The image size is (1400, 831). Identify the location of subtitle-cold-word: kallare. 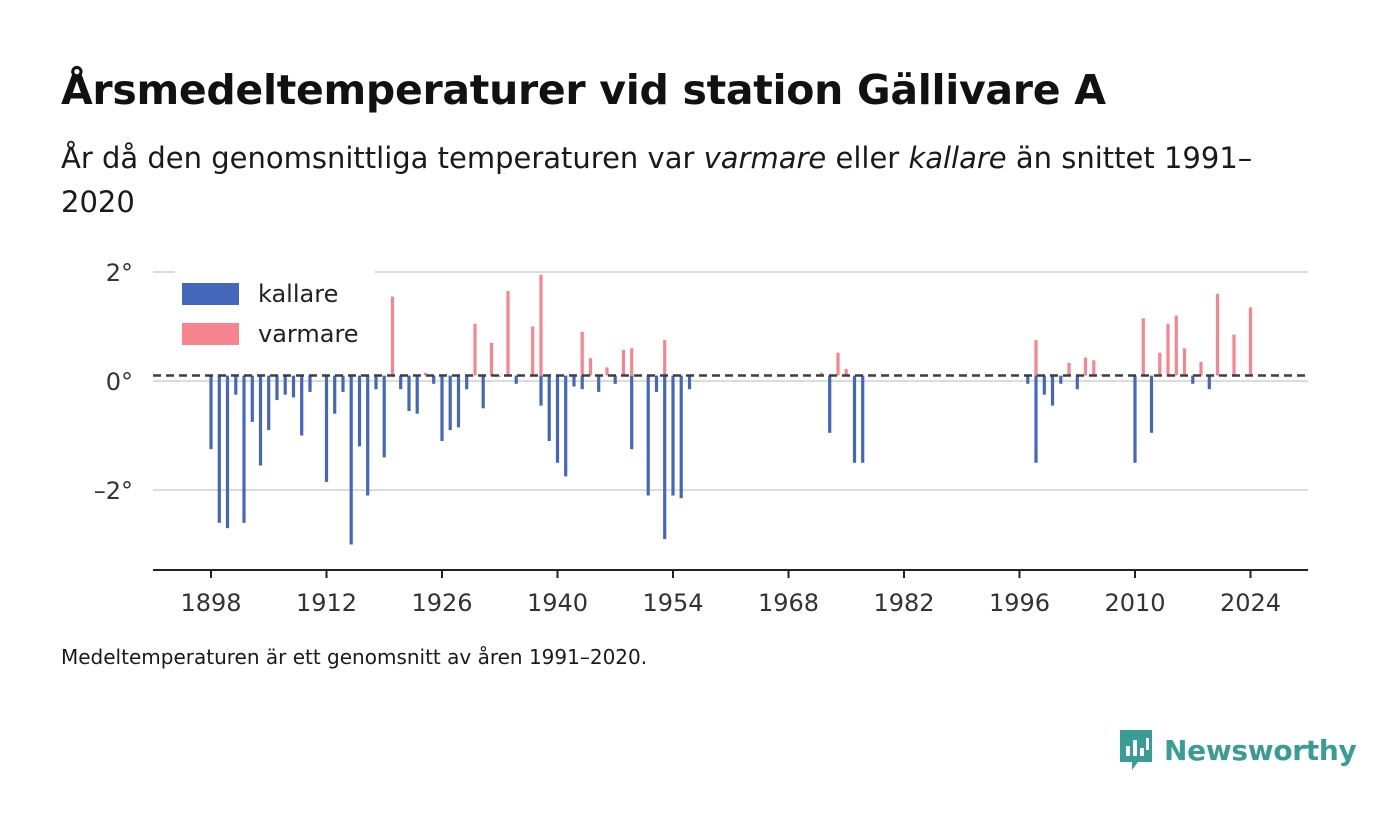
(957, 158).